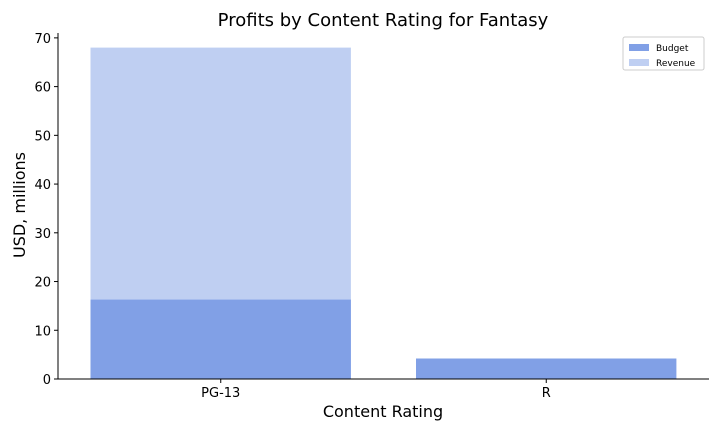  What do you see at coordinates (383, 20) in the screenshot?
I see `chart-title: Profits by Content Rating for Fantasy` at bounding box center [383, 20].